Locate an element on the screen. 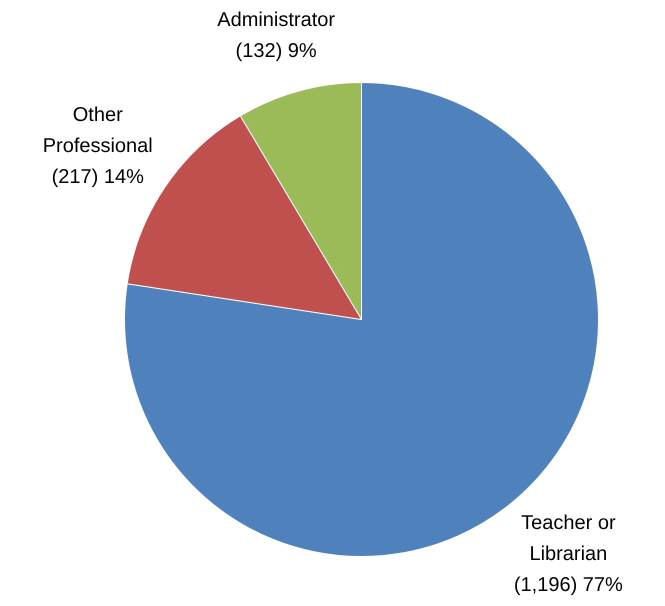  data-label: (1,196) 77% is located at coordinates (569, 585).